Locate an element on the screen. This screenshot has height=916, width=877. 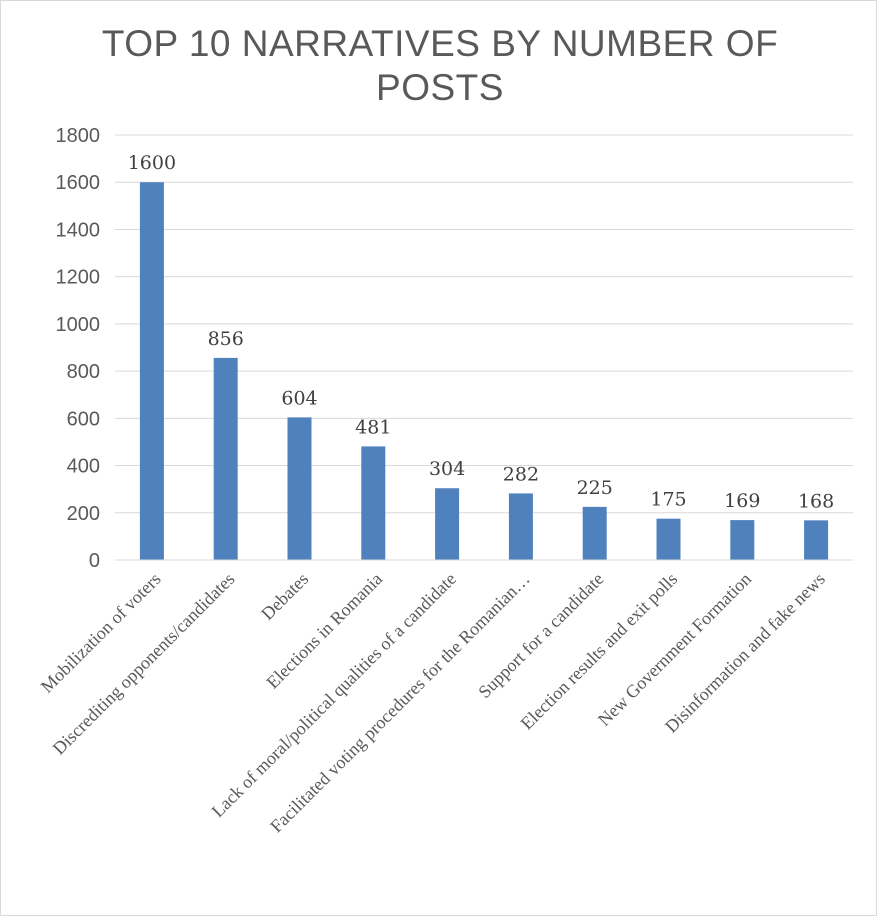
data-label: 282 is located at coordinates (521, 474).